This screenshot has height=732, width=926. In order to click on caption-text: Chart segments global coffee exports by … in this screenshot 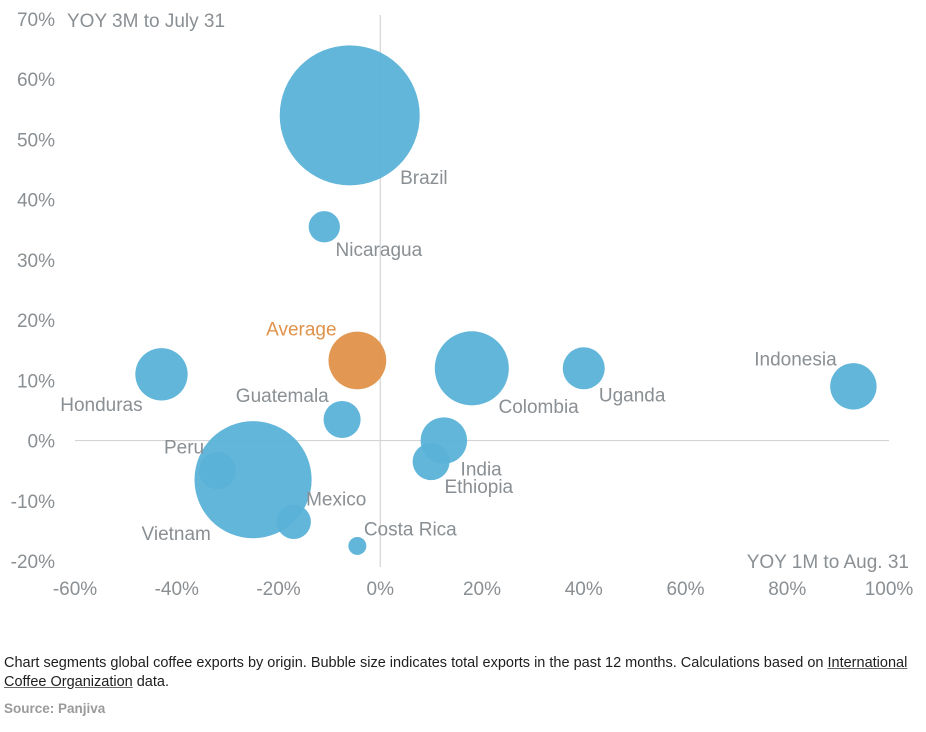, I will do `click(416, 663)`.